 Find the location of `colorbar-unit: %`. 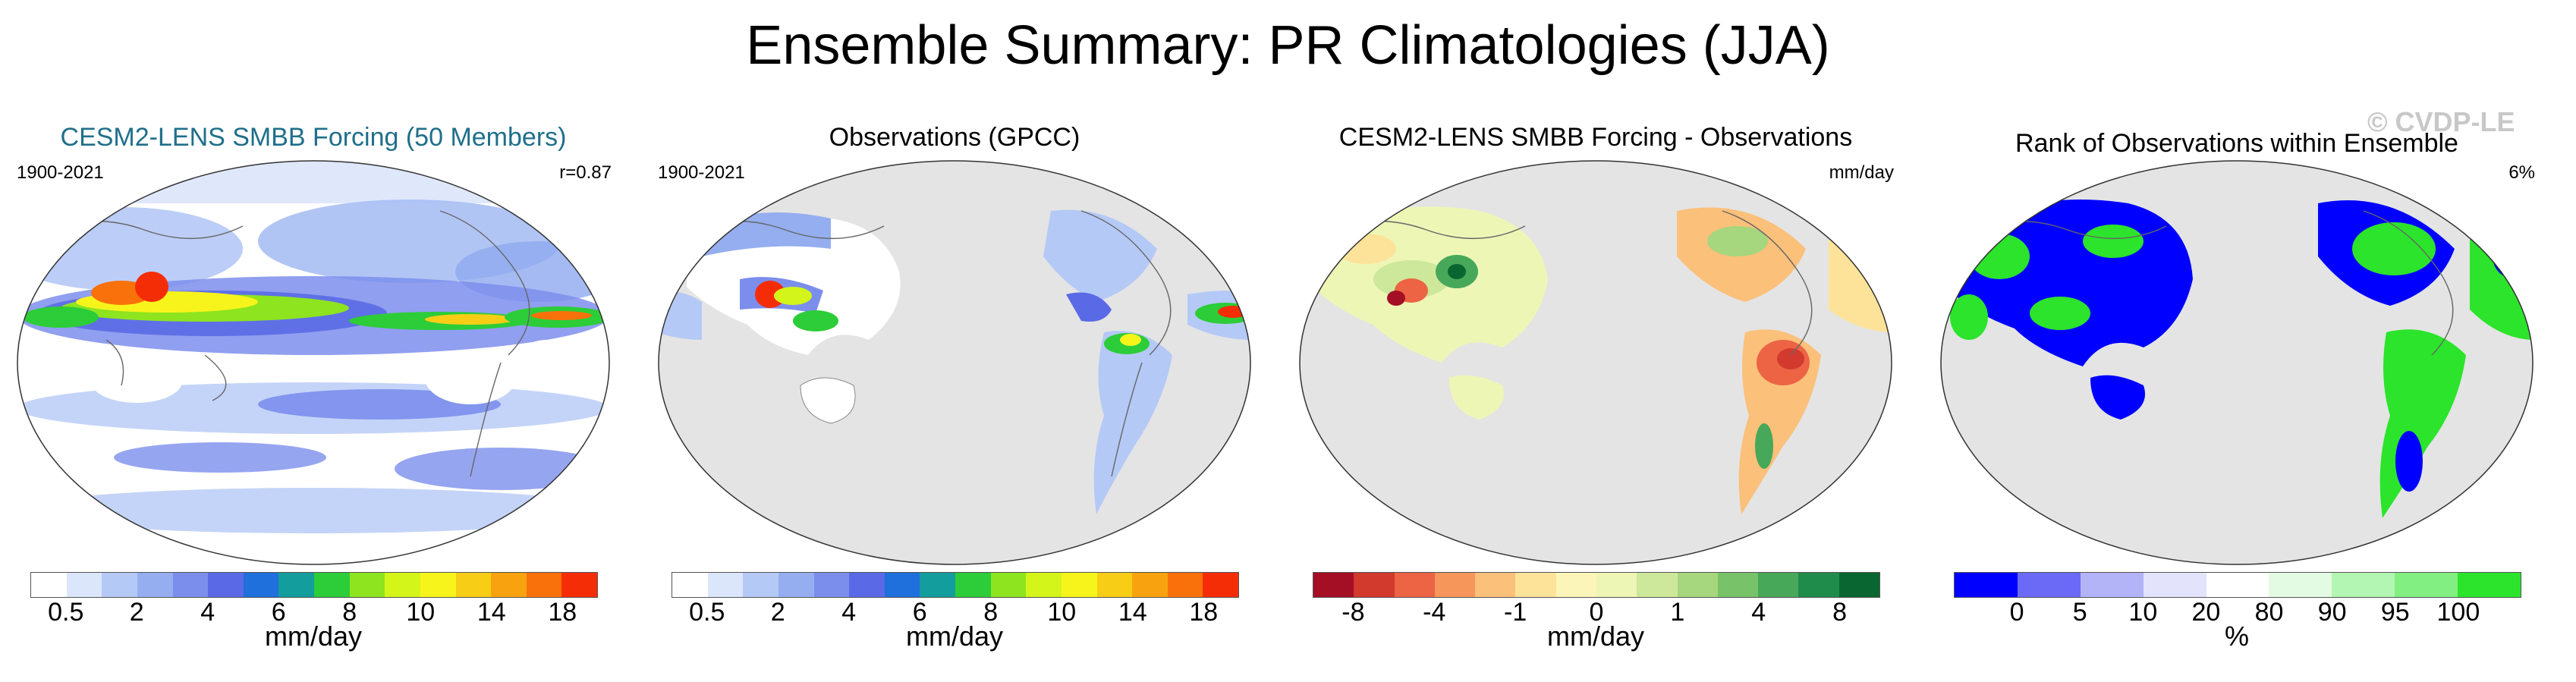

colorbar-unit: % is located at coordinates (2236, 636).